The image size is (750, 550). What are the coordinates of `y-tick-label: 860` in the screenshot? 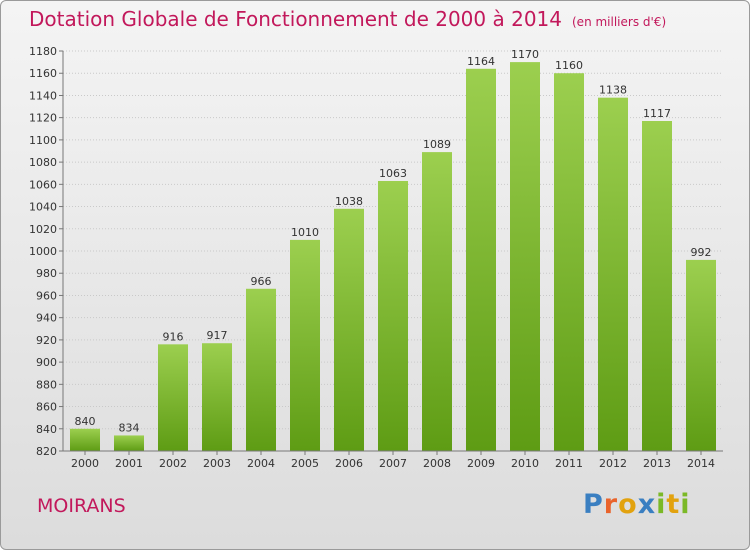 It's located at (46, 407).